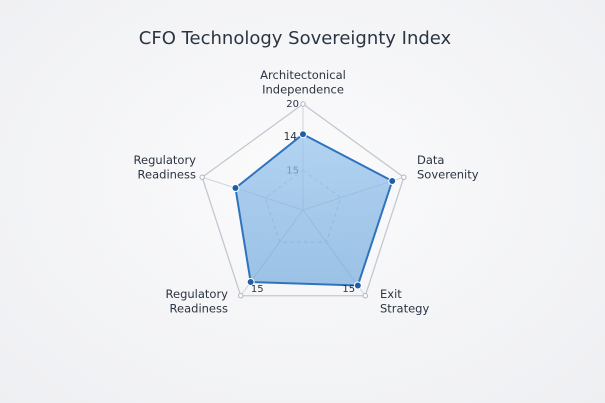 This screenshot has height=403, width=605. Describe the element at coordinates (448, 174) in the screenshot. I see `category-label-line: Soverenity` at that location.